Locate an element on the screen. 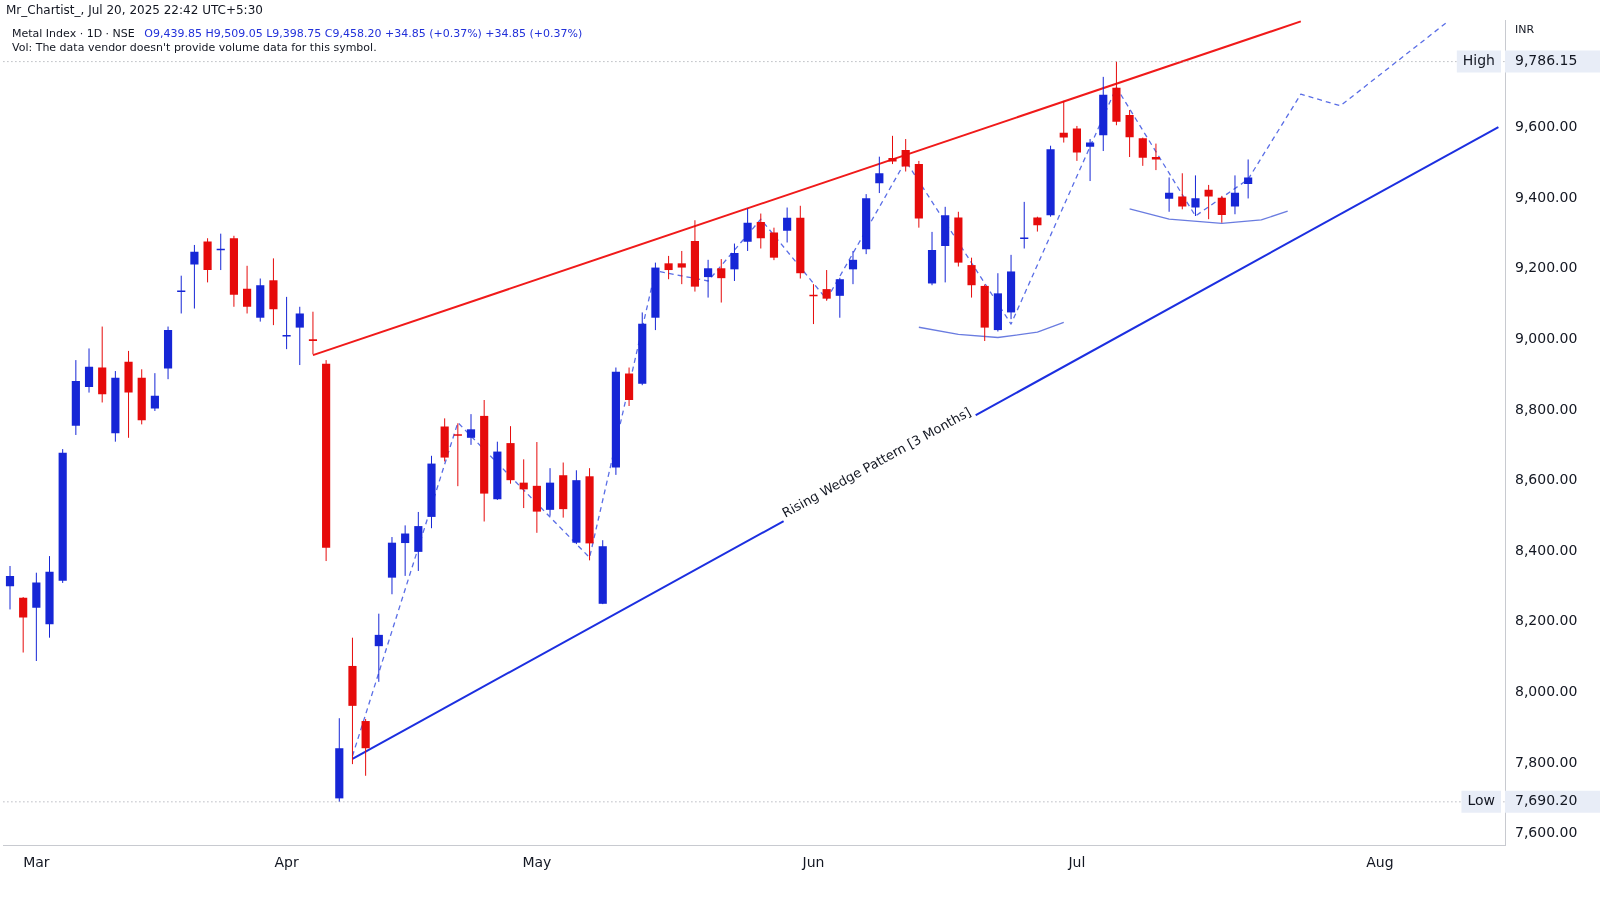 This screenshot has height=906, width=1600. x-tick-label: Jul is located at coordinates (1076, 862).